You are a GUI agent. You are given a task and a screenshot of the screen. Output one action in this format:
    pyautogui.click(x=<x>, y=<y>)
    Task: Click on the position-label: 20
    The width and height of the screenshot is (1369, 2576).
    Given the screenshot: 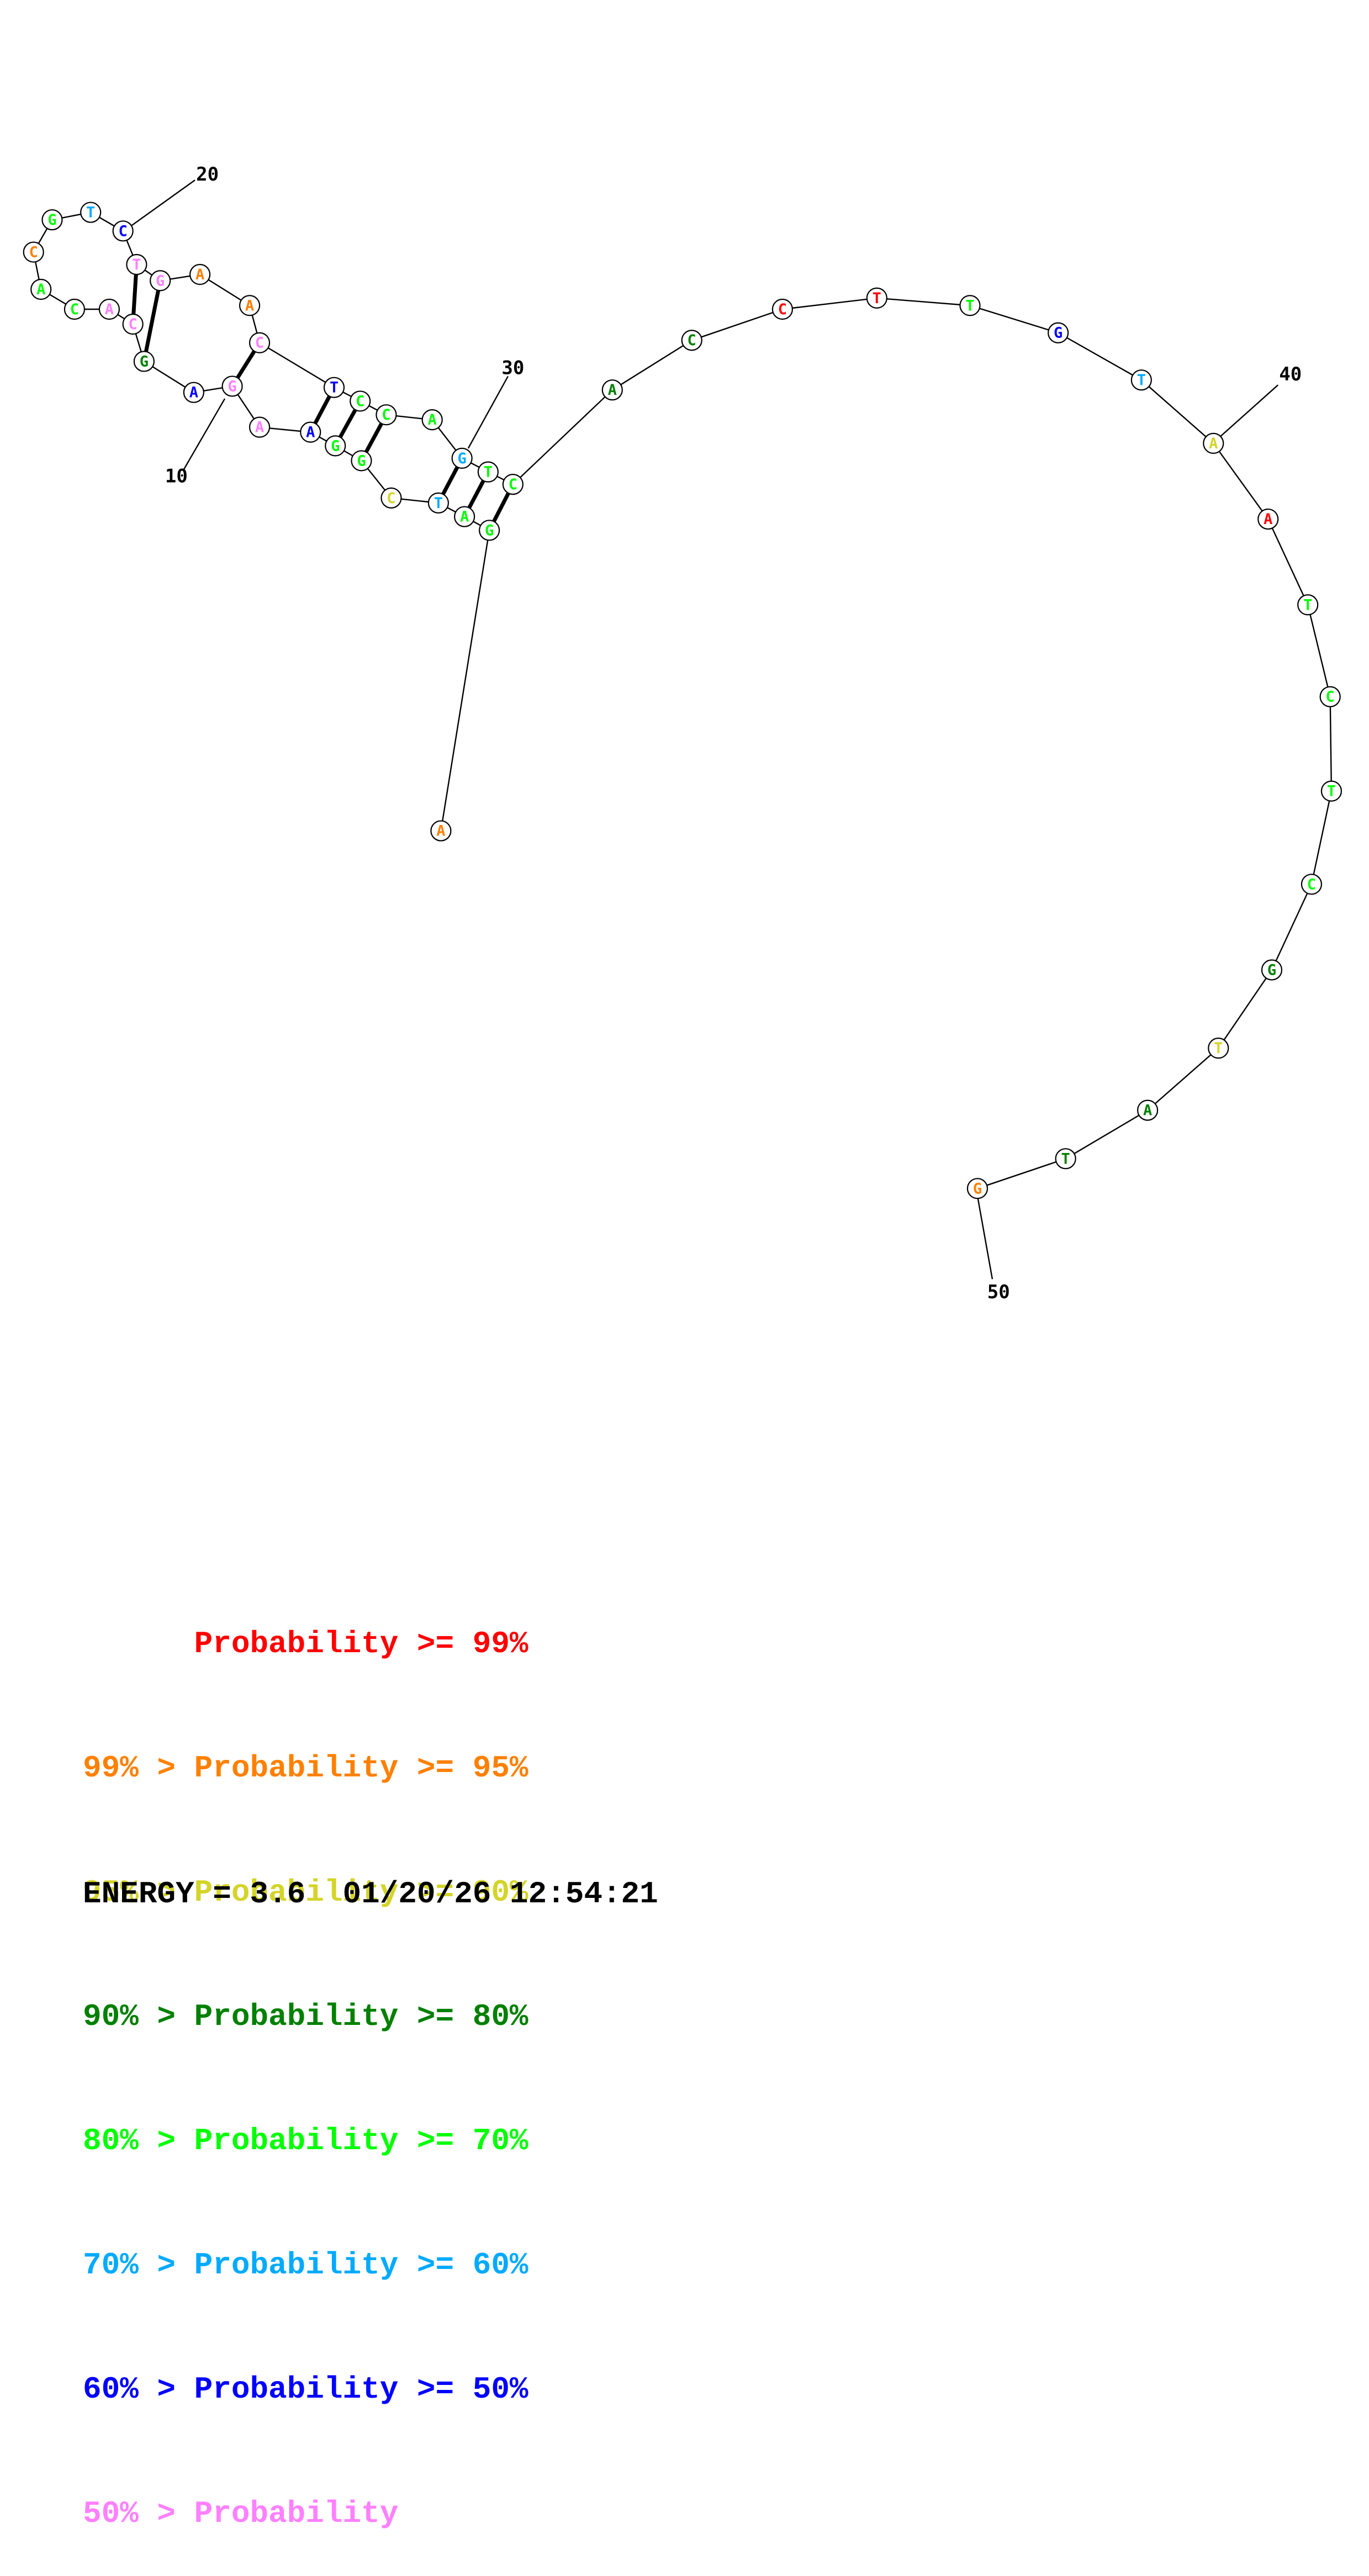 What is the action you would take?
    pyautogui.click(x=207, y=174)
    